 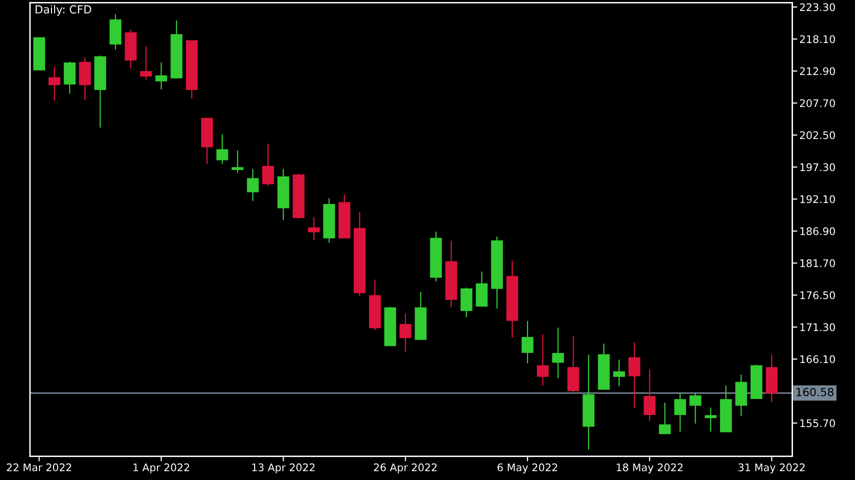 I want to click on y-tick-label: 212.90, so click(x=817, y=71).